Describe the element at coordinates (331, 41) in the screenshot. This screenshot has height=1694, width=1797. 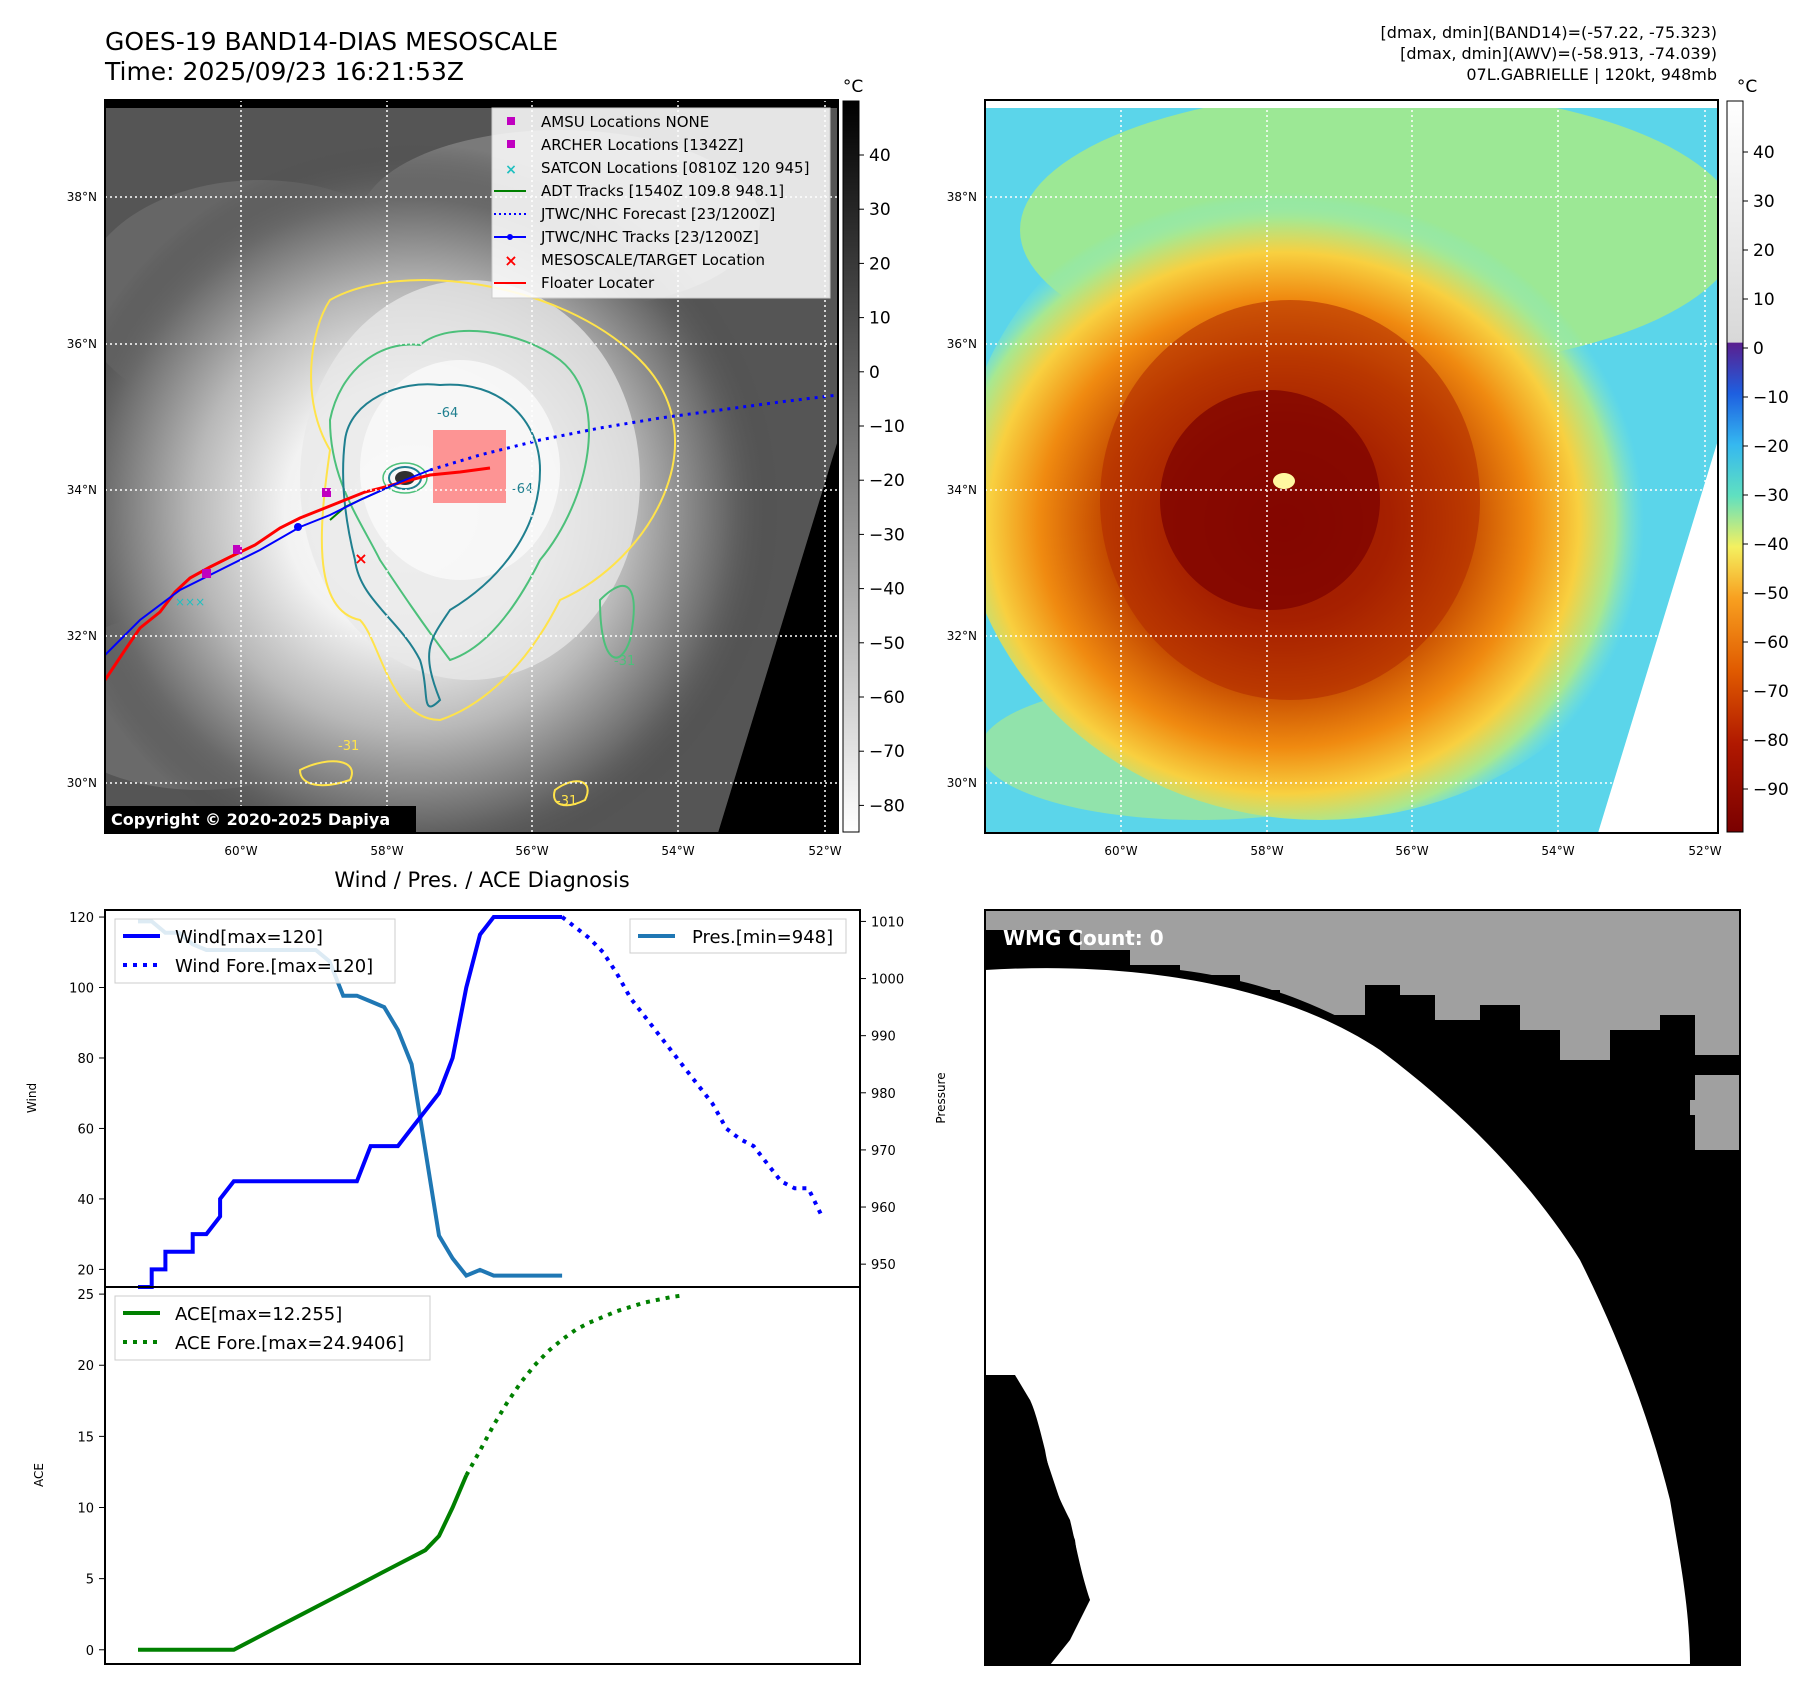
I see `figure-title-line1: GOES-19 BAND14-DIAS MESOSCALE` at that location.